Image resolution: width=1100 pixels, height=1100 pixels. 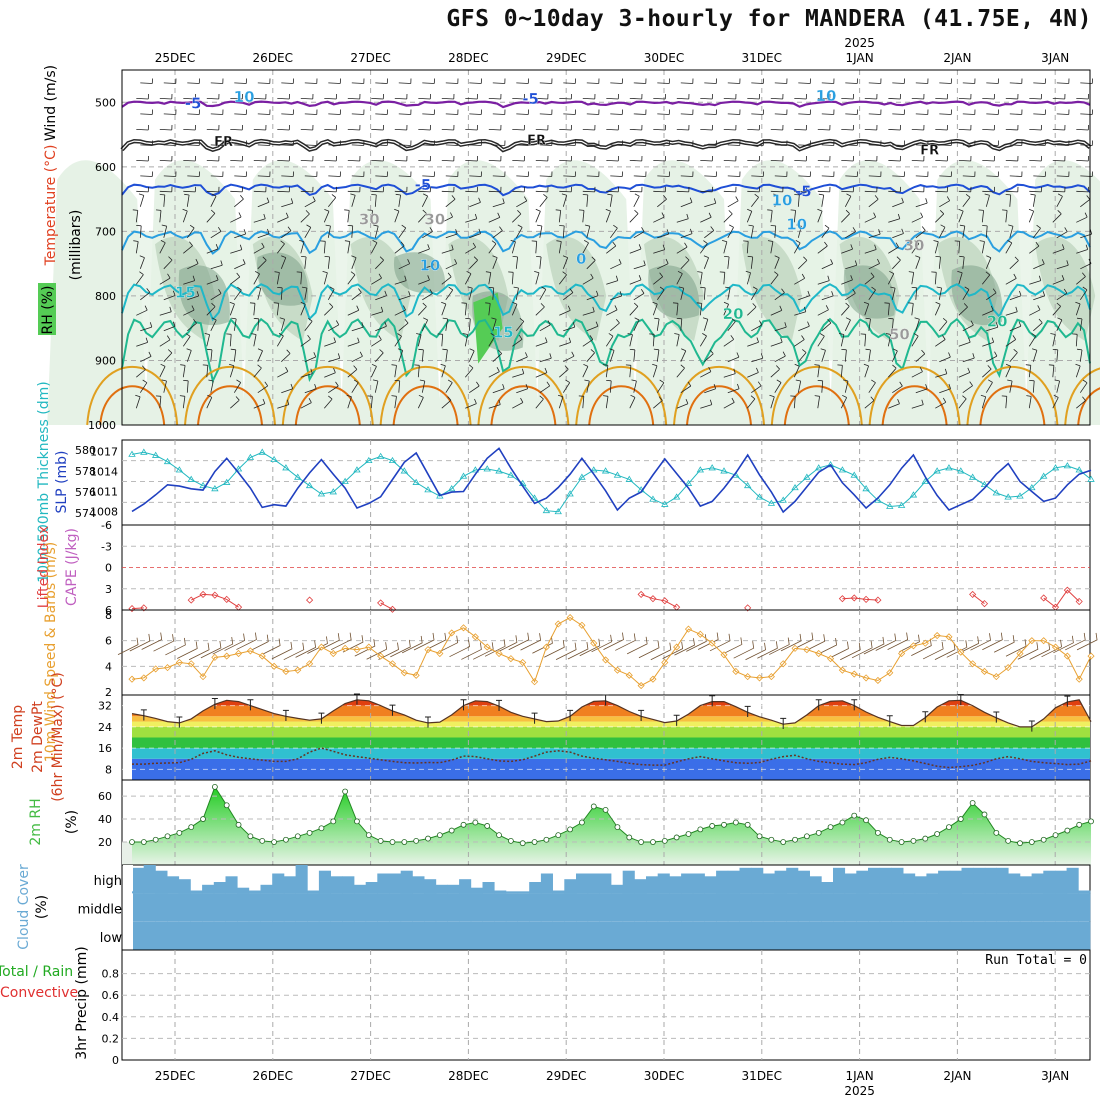 I want to click on temp-tick-label: 32, so click(x=105, y=706).